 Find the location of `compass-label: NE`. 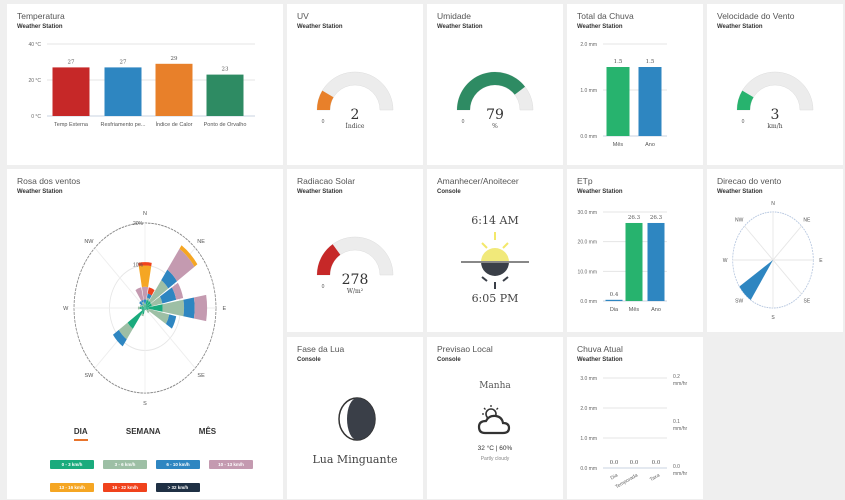

compass-label: NE is located at coordinates (807, 221).